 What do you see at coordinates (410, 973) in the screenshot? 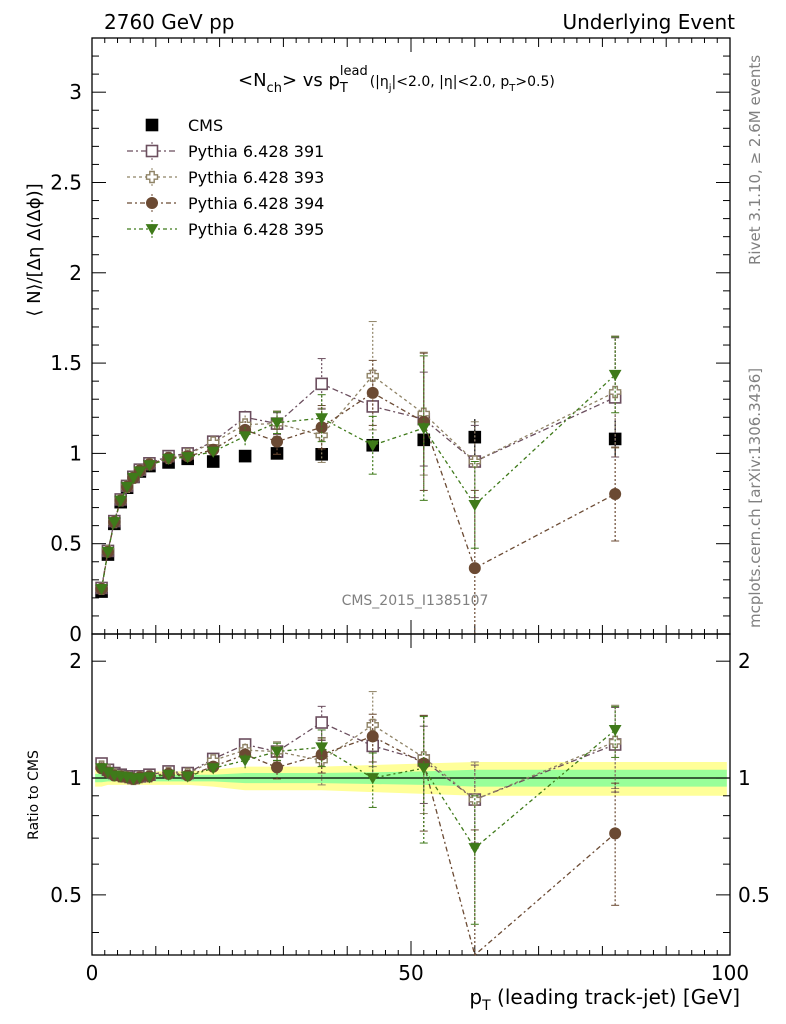
I see `x-tick-label: 50` at bounding box center [410, 973].